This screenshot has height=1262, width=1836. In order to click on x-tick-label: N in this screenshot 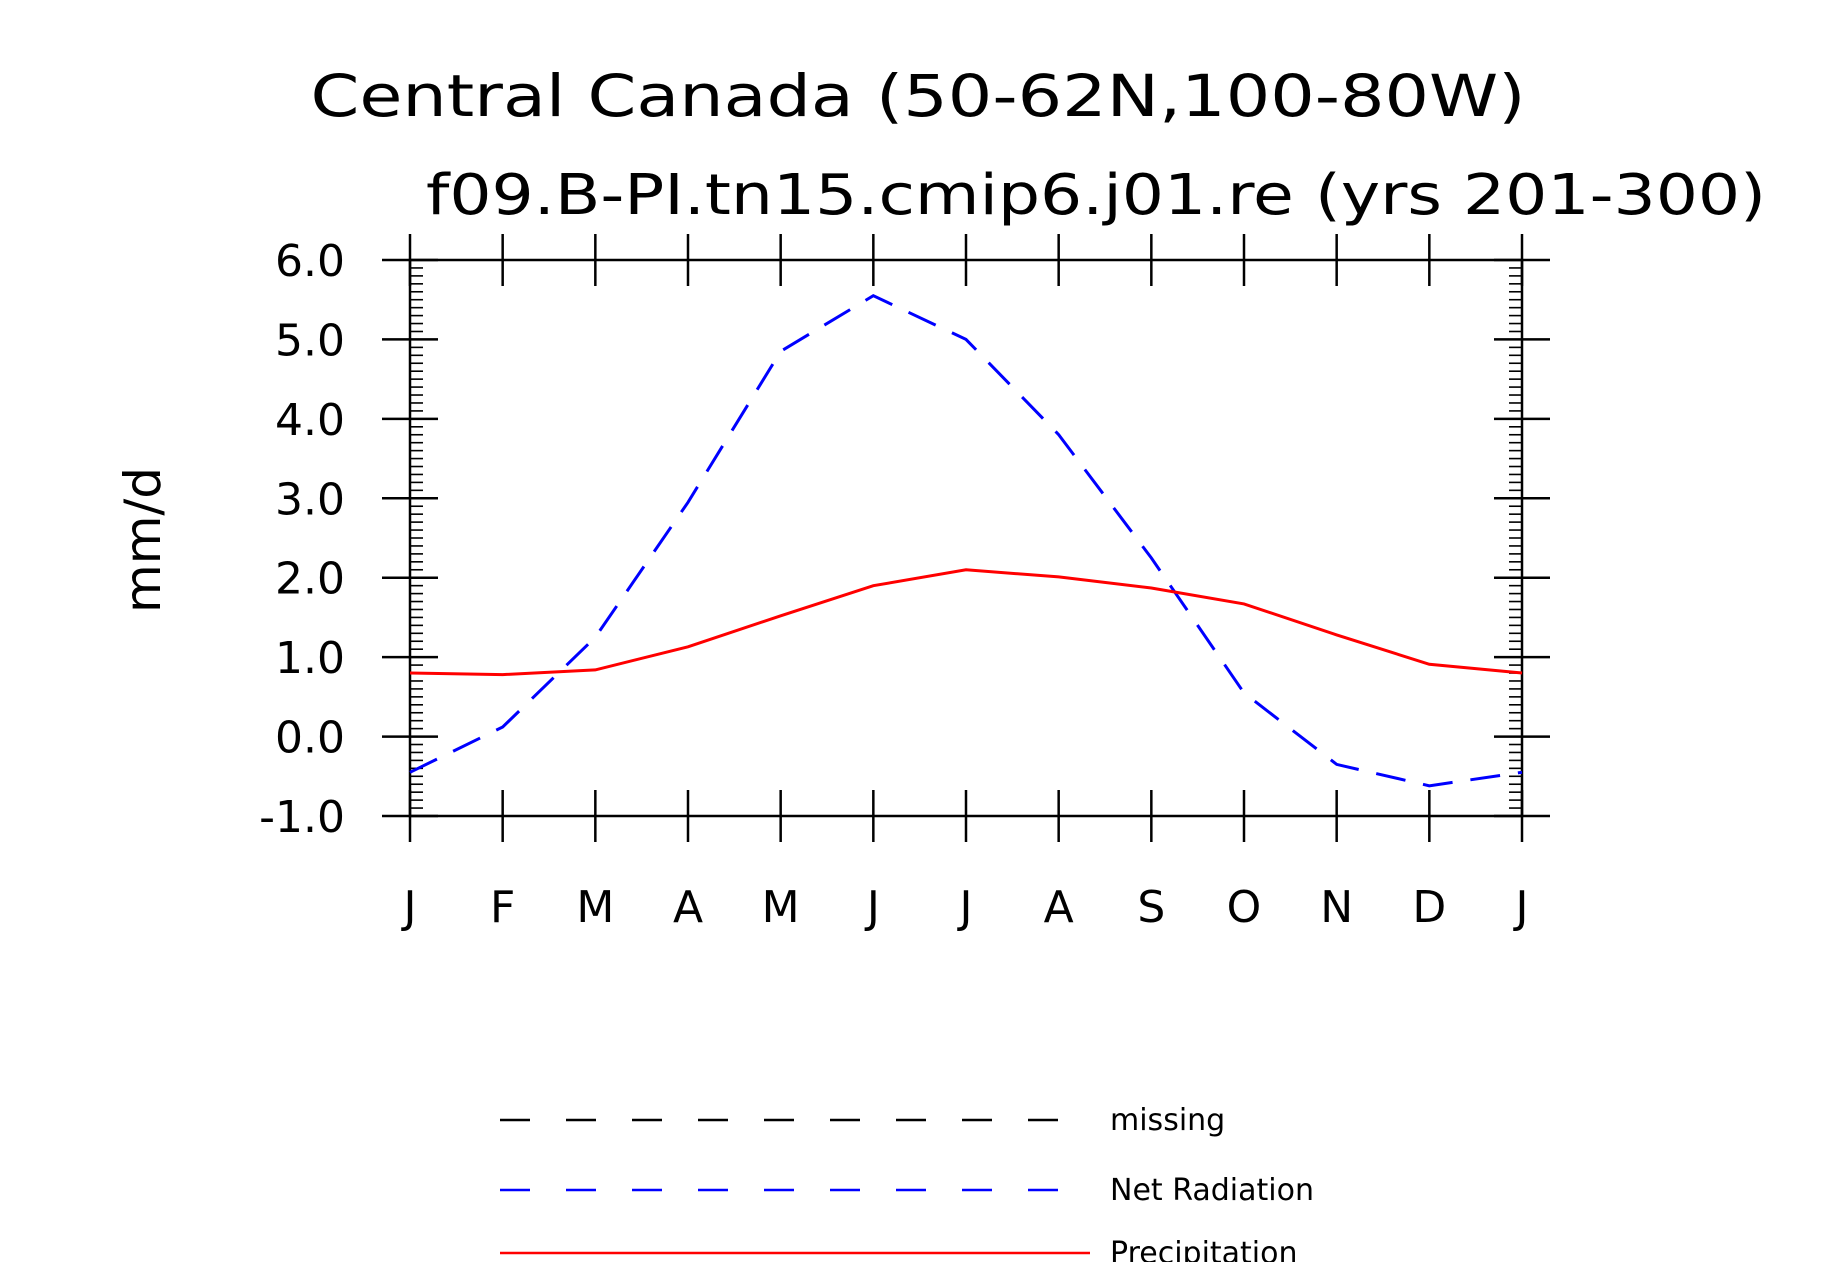, I will do `click(1336, 907)`.